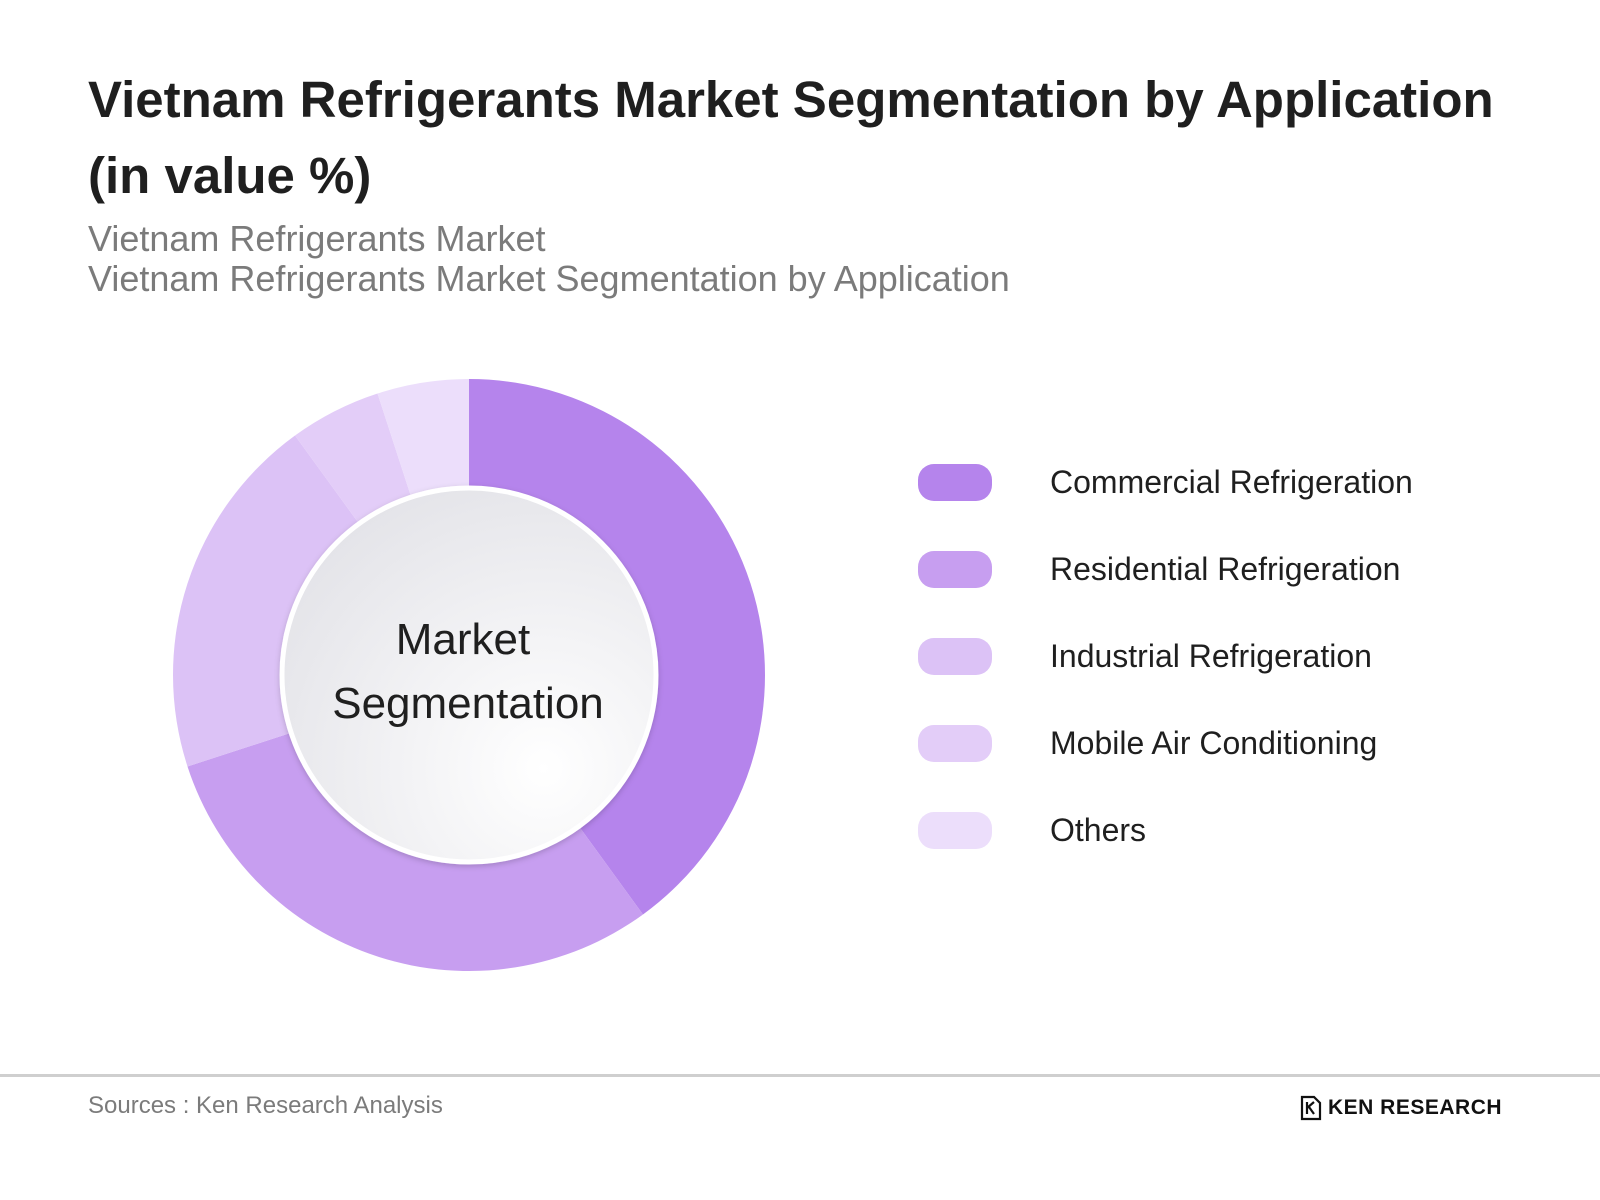 The width and height of the screenshot is (1600, 1200). Describe the element at coordinates (1238, 766) in the screenshot. I see `legend-item-mobile-air-conditioning: Mobile Air Conditioning` at that location.